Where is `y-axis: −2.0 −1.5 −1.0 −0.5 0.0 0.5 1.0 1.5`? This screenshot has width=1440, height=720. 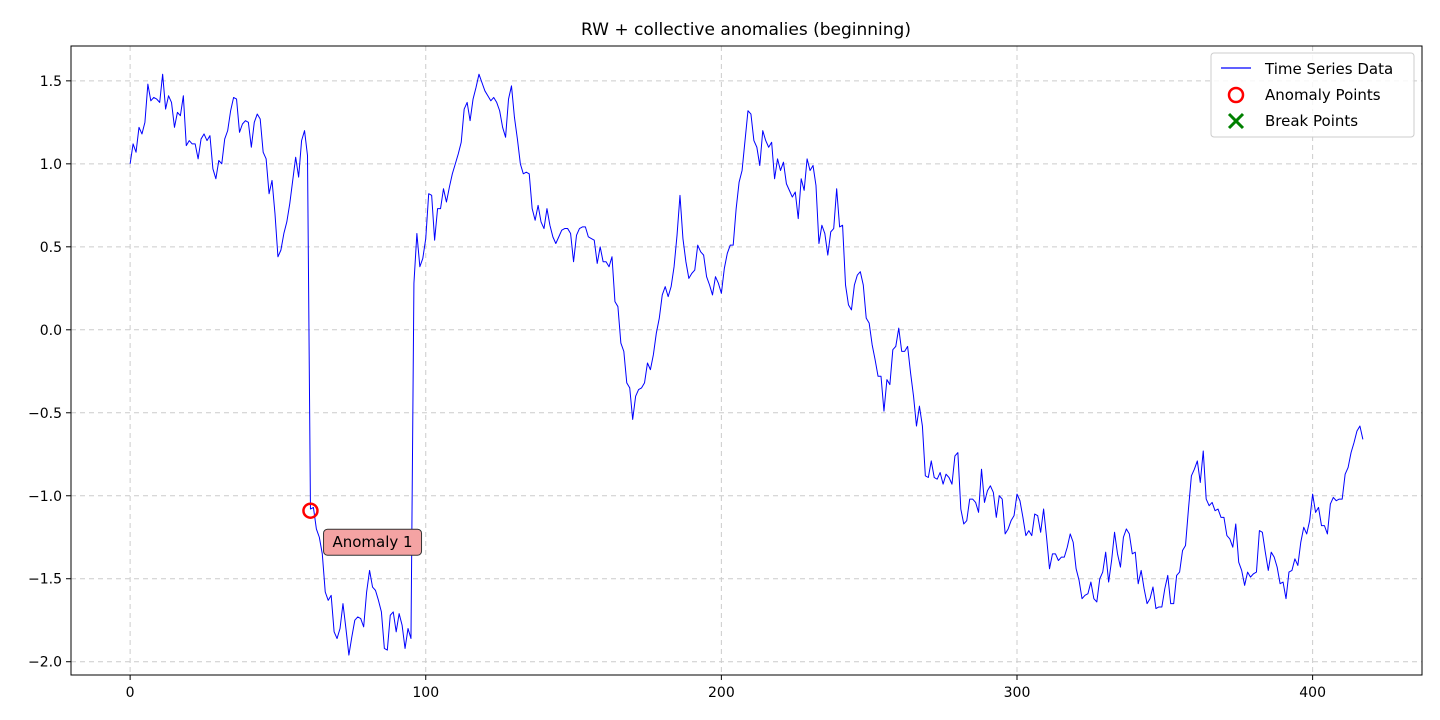 y-axis: −2.0 −1.5 −1.0 −0.5 0.0 0.5 1.0 1.5 is located at coordinates (49, 372).